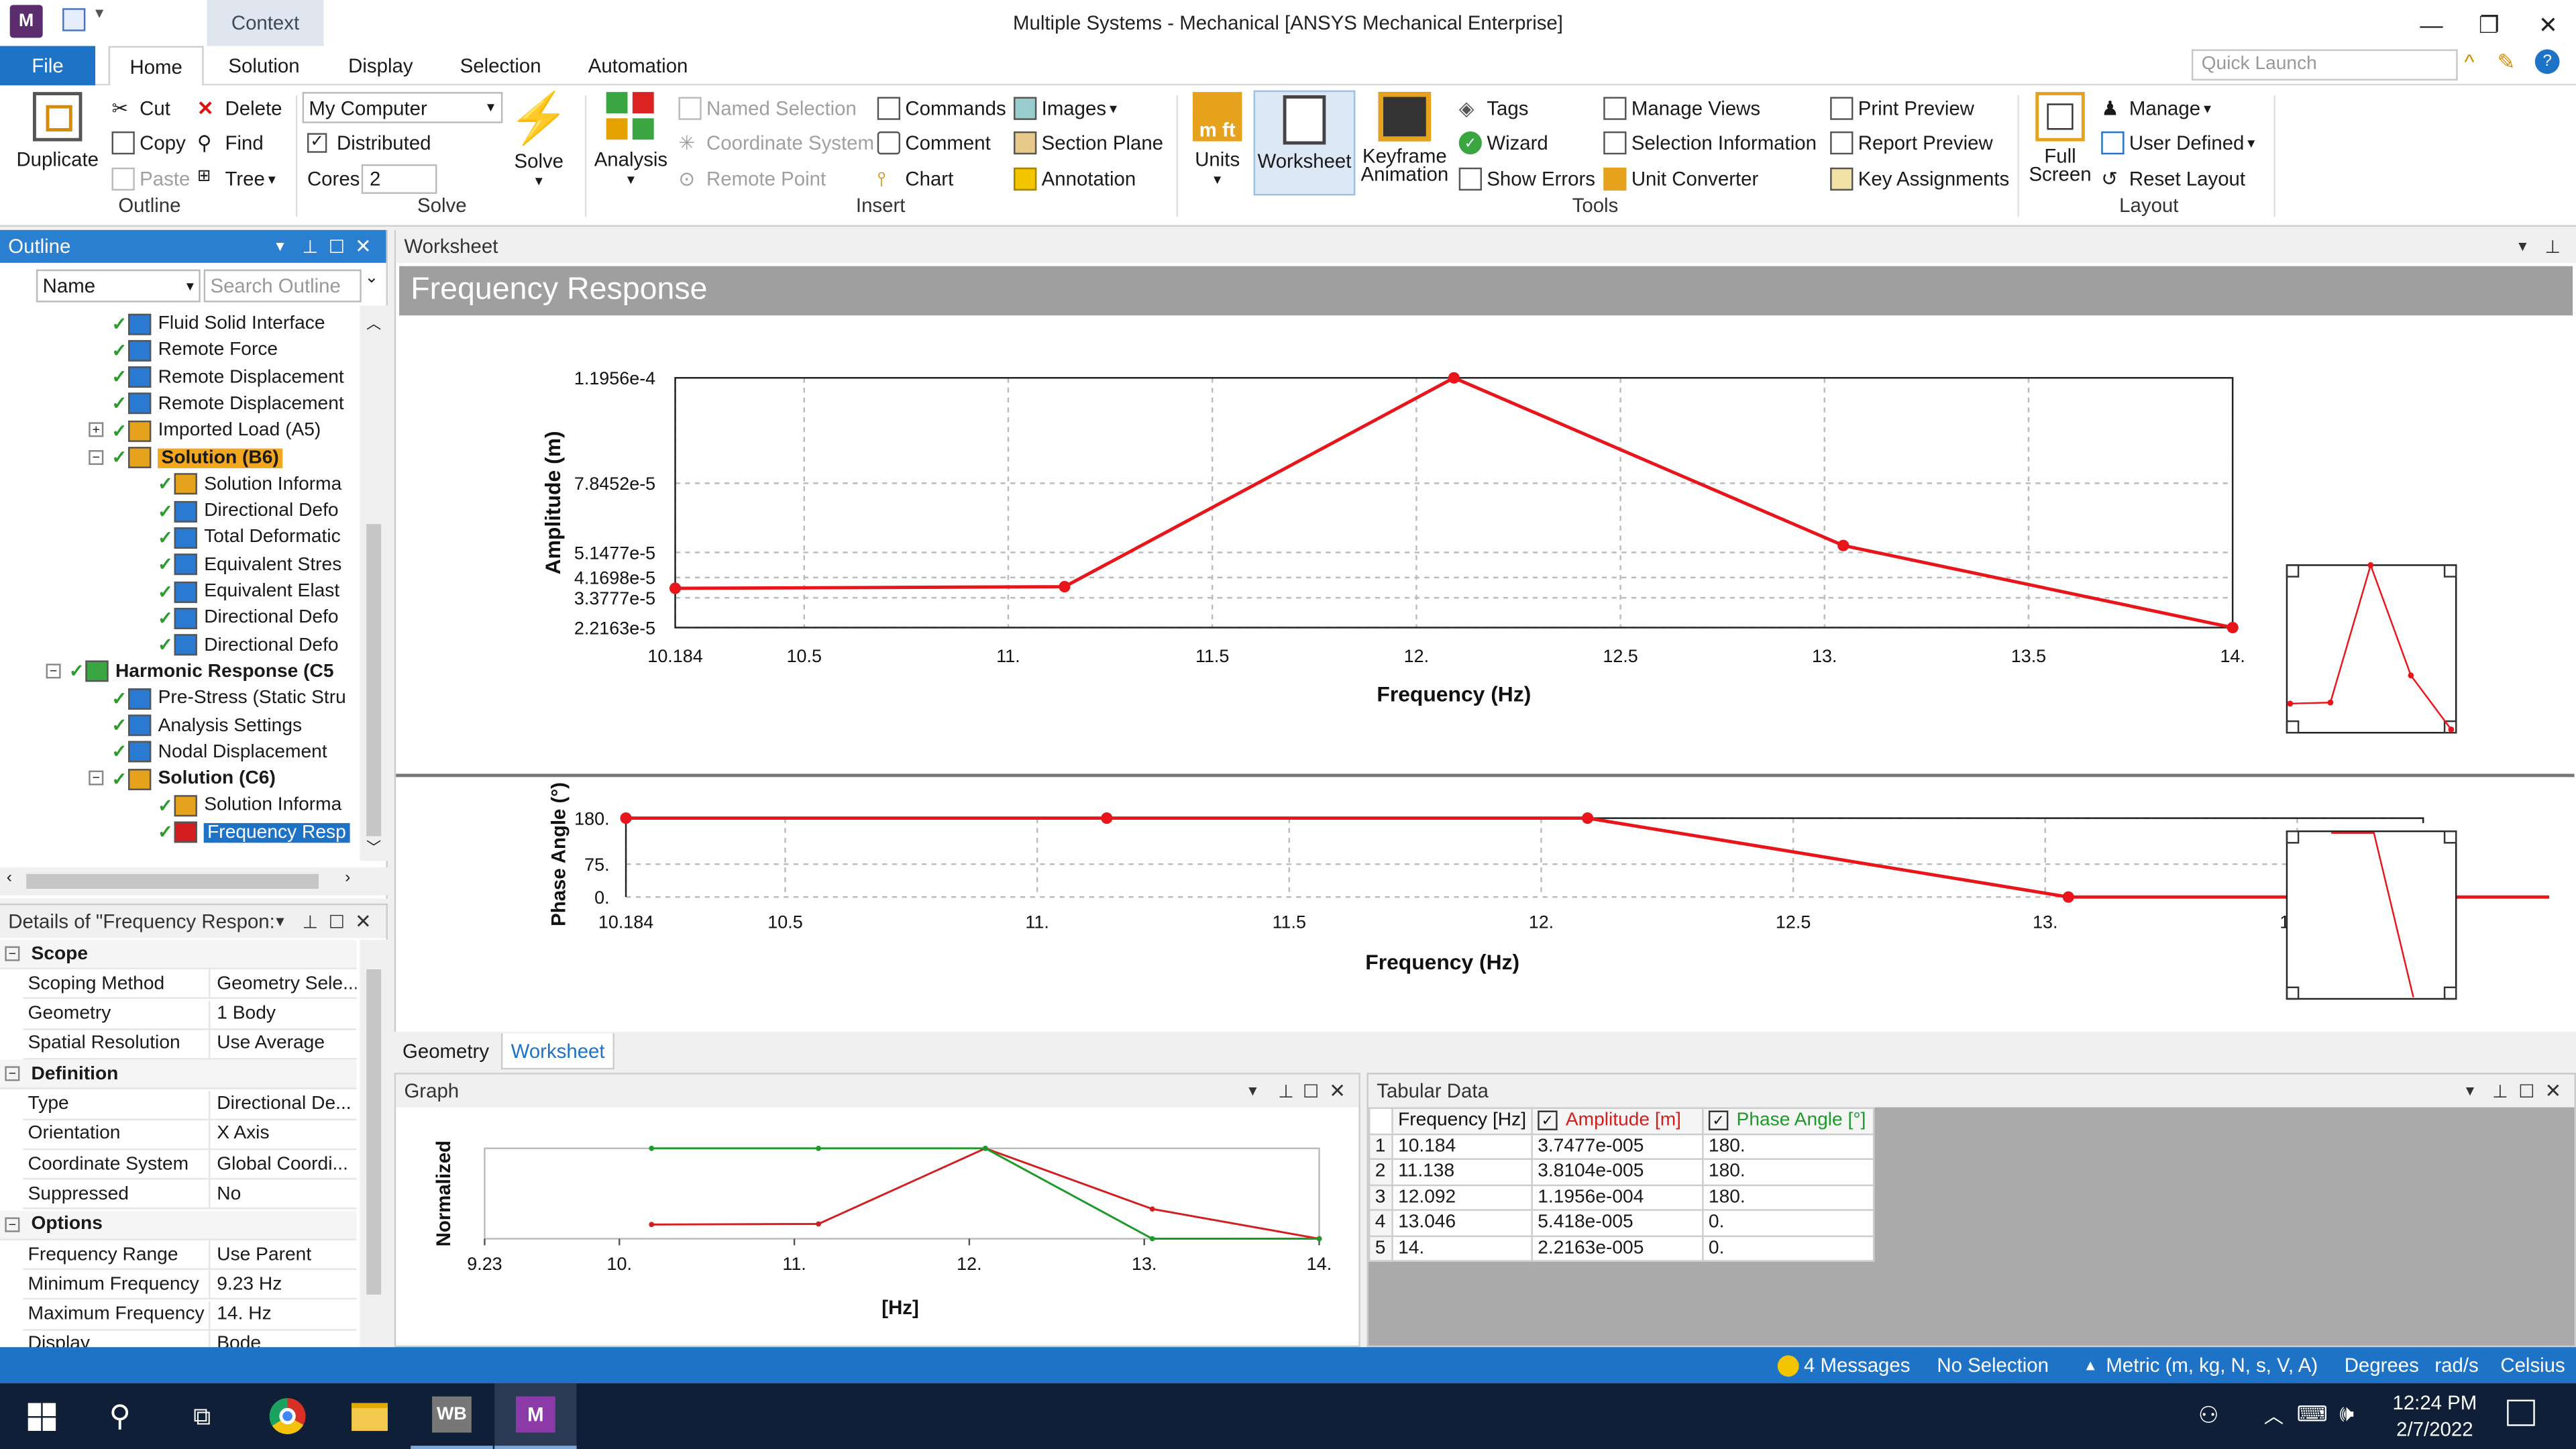  I want to click on search-icon: ⚲, so click(120, 1415).